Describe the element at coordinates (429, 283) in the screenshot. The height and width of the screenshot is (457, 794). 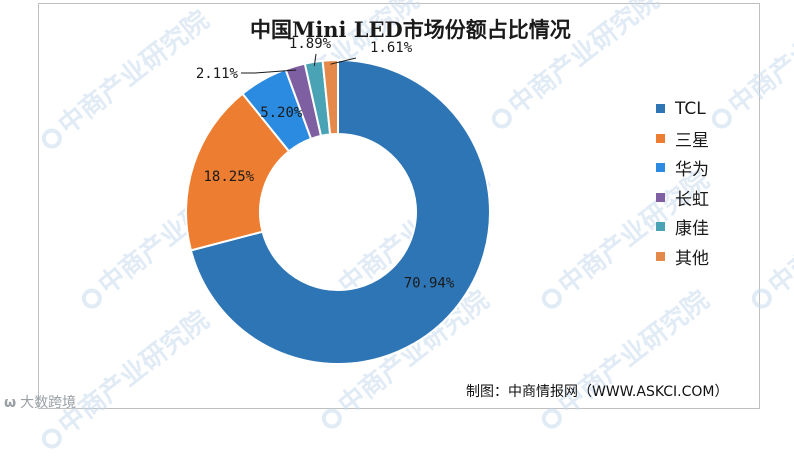
I see `data-label-0: 70.94%` at that location.